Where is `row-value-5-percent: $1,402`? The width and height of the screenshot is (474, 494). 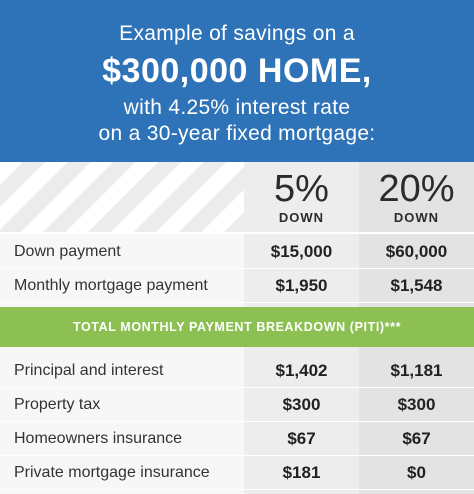 row-value-5-percent: $1,402 is located at coordinates (301, 370).